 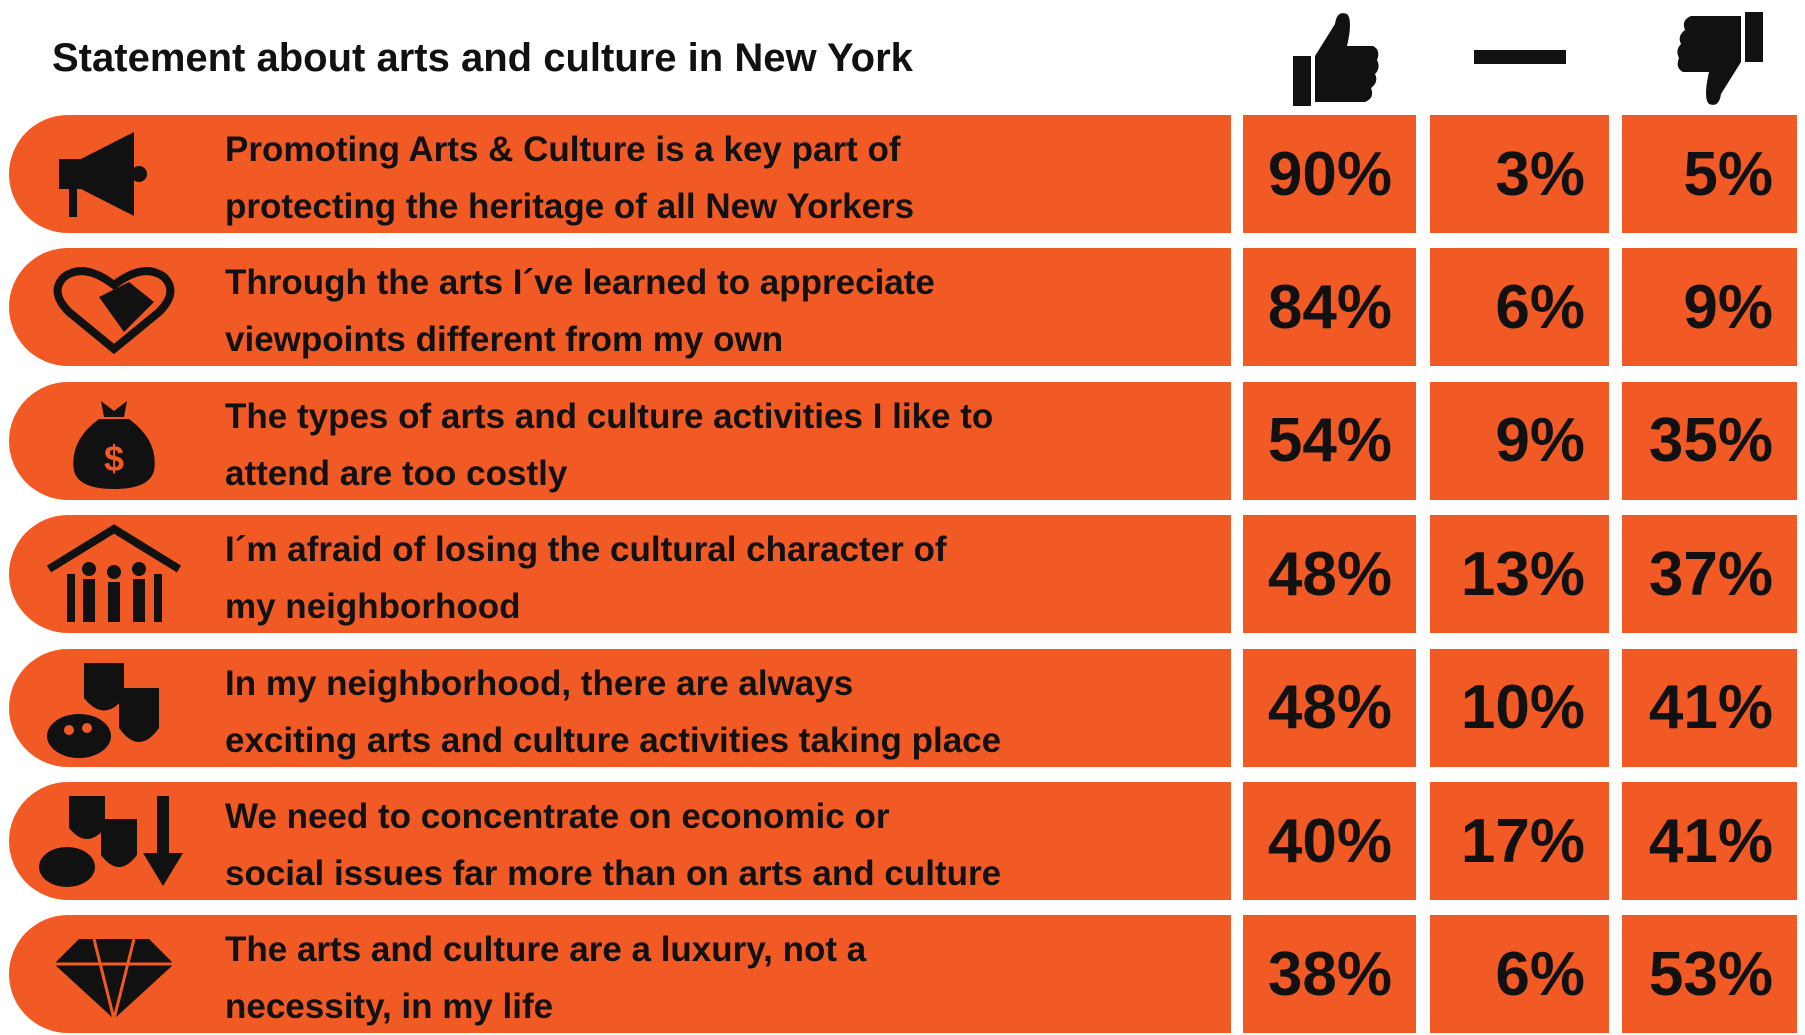 What do you see at coordinates (546, 950) in the screenshot?
I see `statement-line: The arts and culture are a luxury, not a` at bounding box center [546, 950].